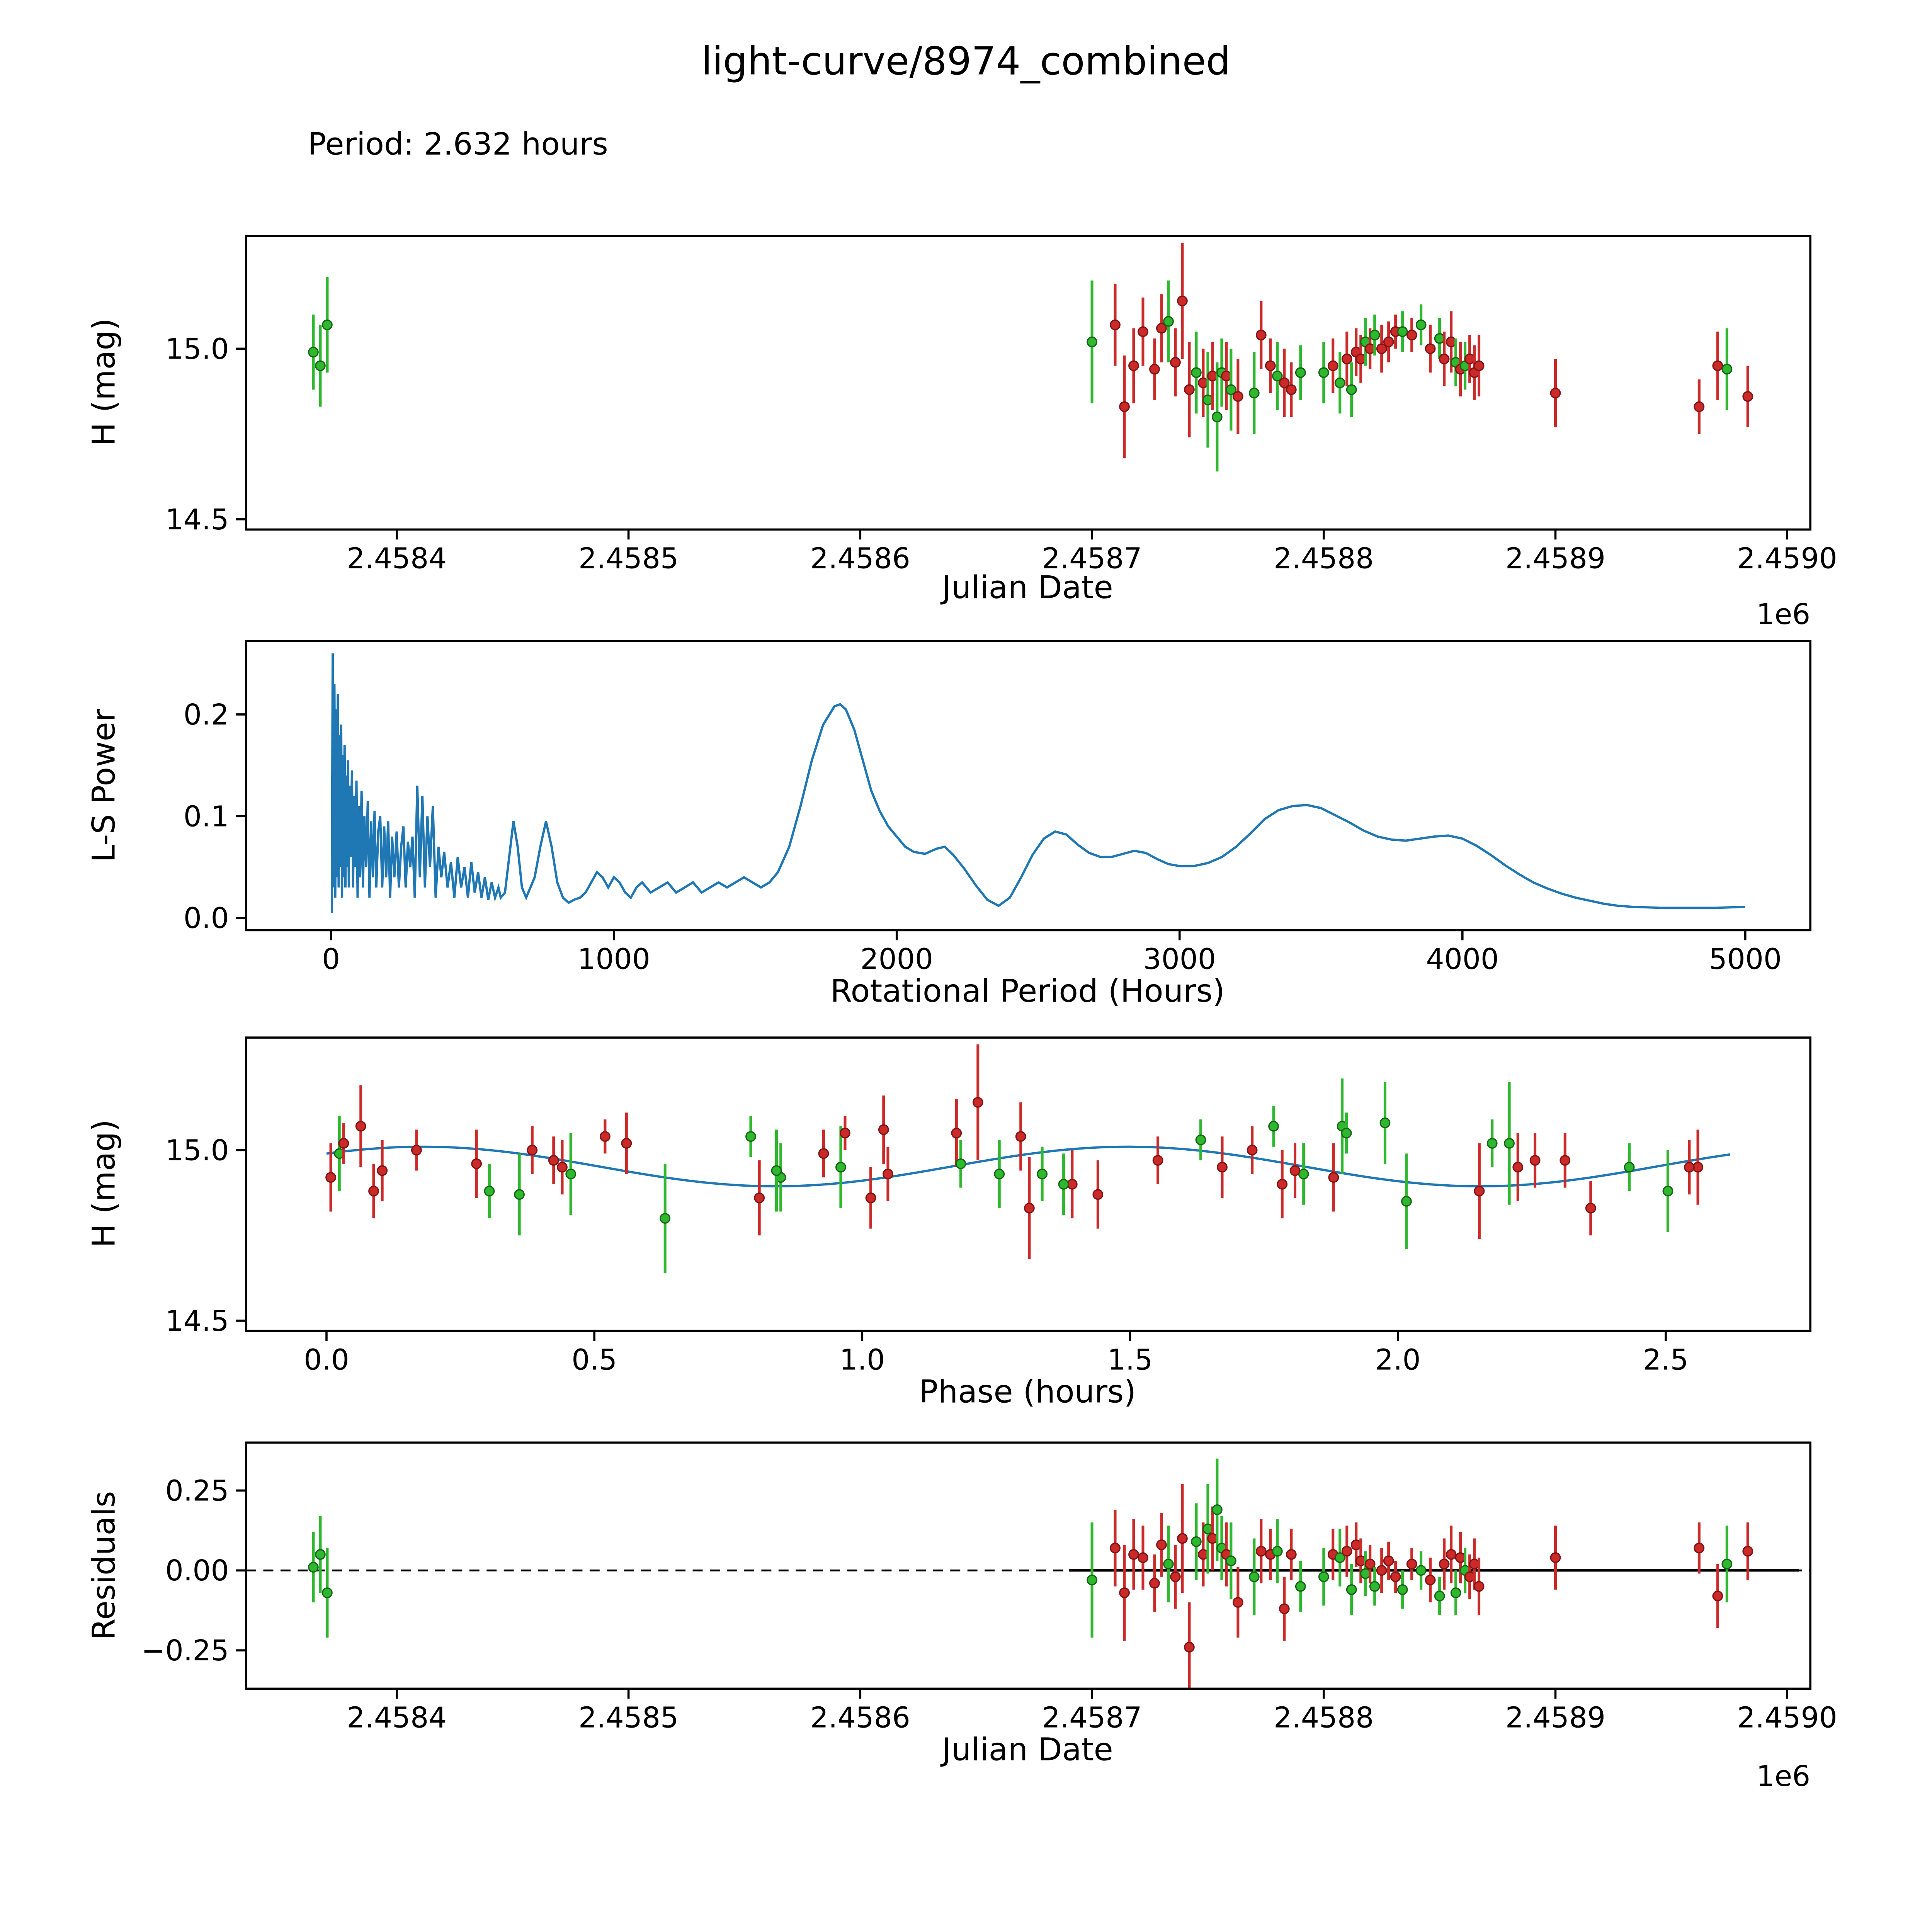 This screenshot has height=1932, width=1932. Describe the element at coordinates (1179, 959) in the screenshot. I see `periodogram-xtick-label: 3000` at that location.